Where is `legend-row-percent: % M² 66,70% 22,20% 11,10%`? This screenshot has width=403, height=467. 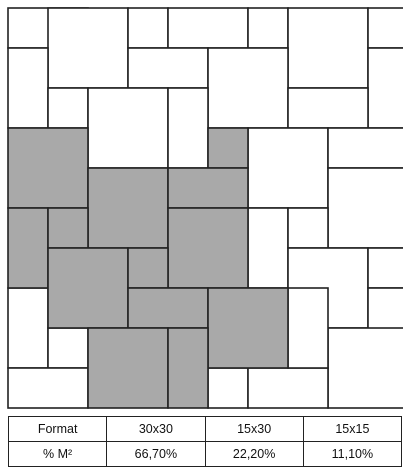
legend-row-percent: % M² 66,70% 22,20% 11,10% is located at coordinates (205, 454).